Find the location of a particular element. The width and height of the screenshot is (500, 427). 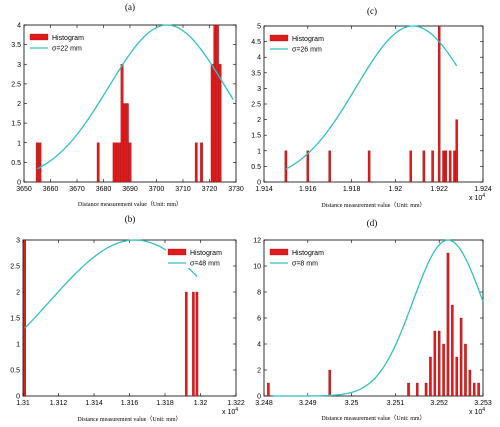

y-tick-label: 3 is located at coordinates (19, 65).